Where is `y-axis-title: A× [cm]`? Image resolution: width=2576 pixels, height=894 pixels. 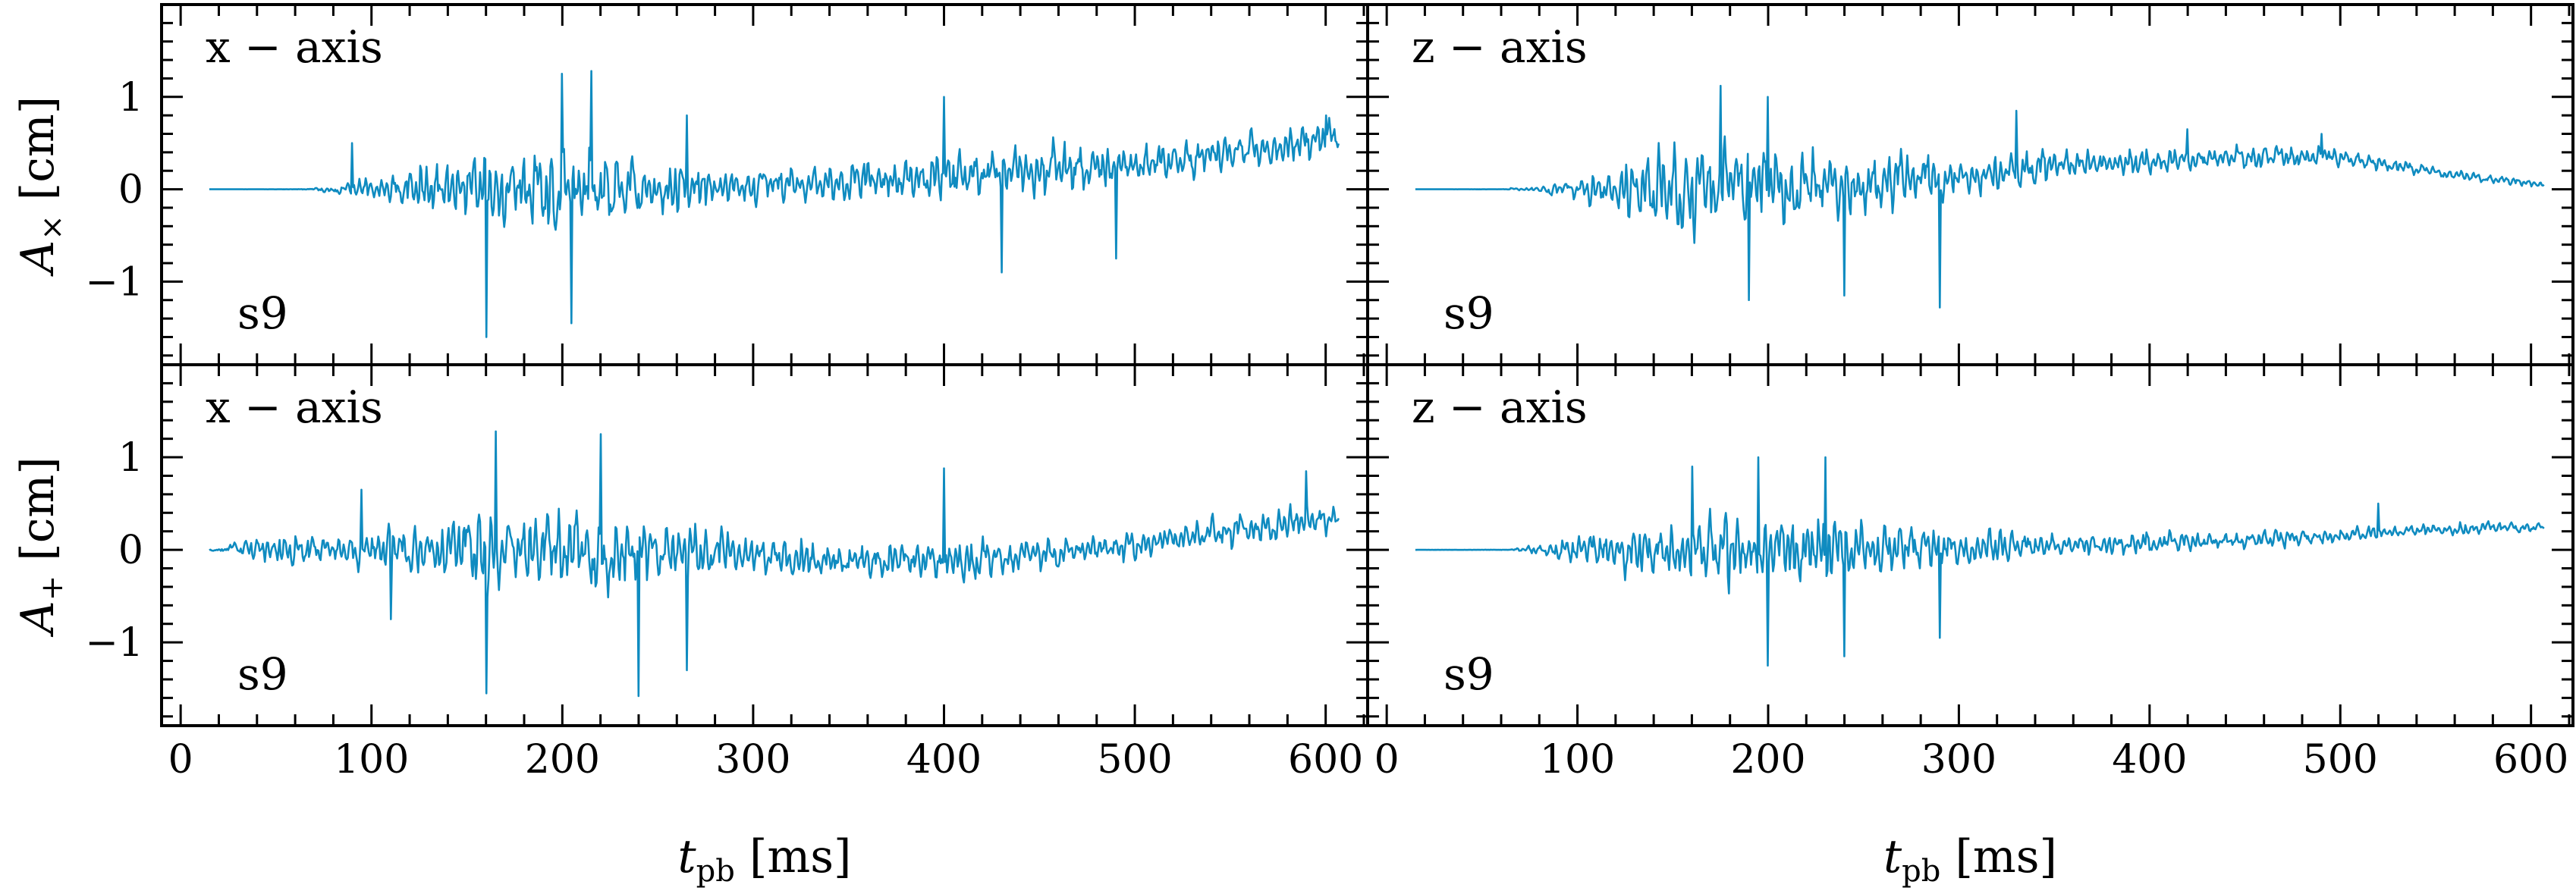 y-axis-title: A× [cm] is located at coordinates (40, 186).